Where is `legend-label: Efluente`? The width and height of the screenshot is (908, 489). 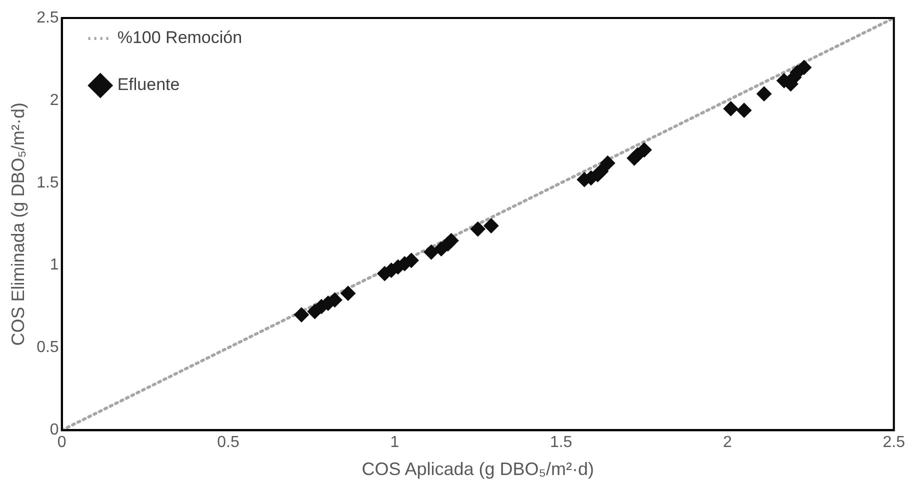
legend-label: Efluente is located at coordinates (148, 84).